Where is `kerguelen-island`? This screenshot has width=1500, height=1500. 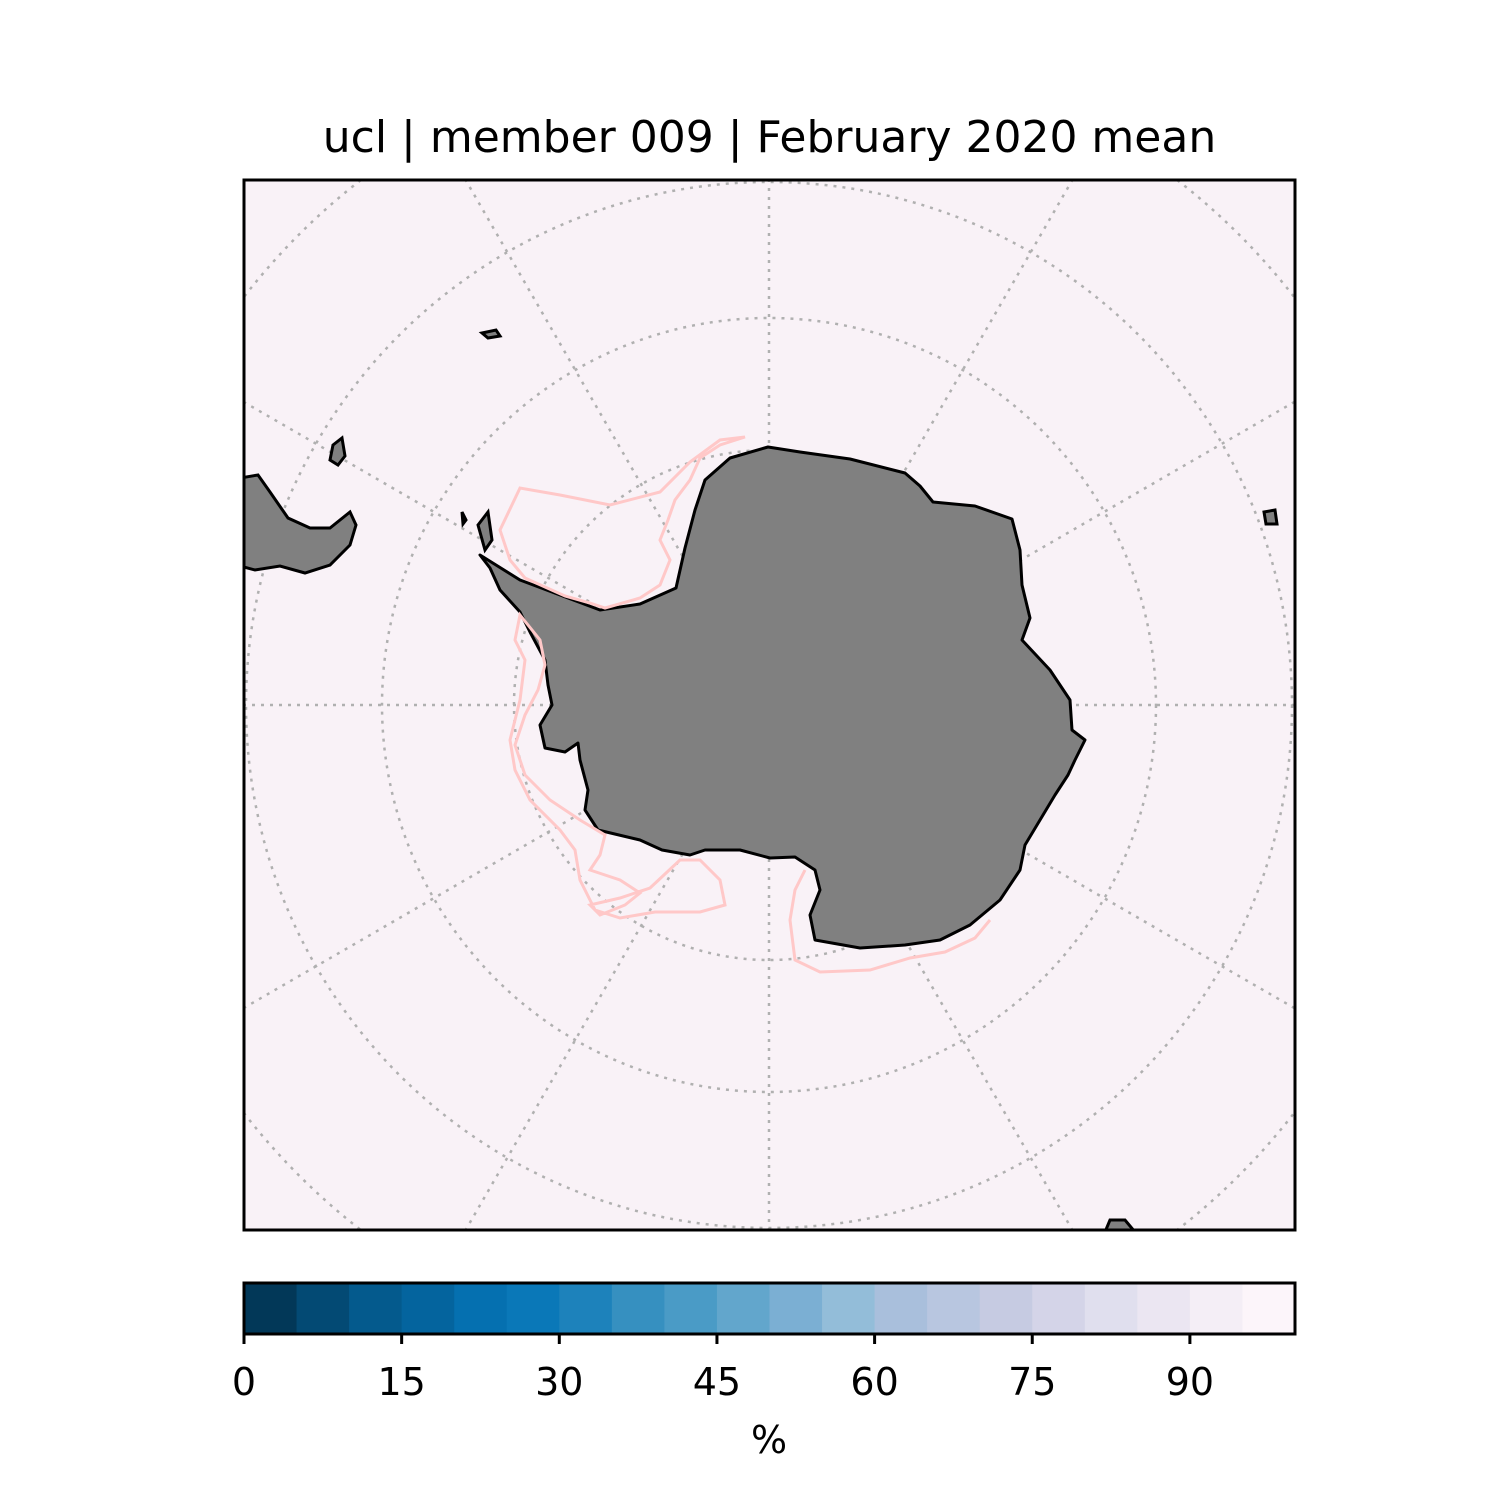
kerguelen-island is located at coordinates (1270, 517).